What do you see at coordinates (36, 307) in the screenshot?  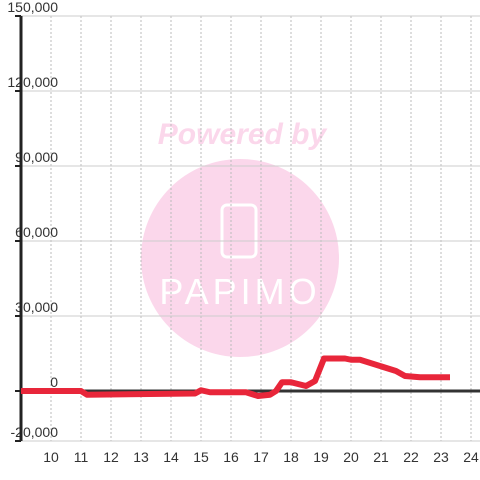 I see `y-tick-label: 30,000` at bounding box center [36, 307].